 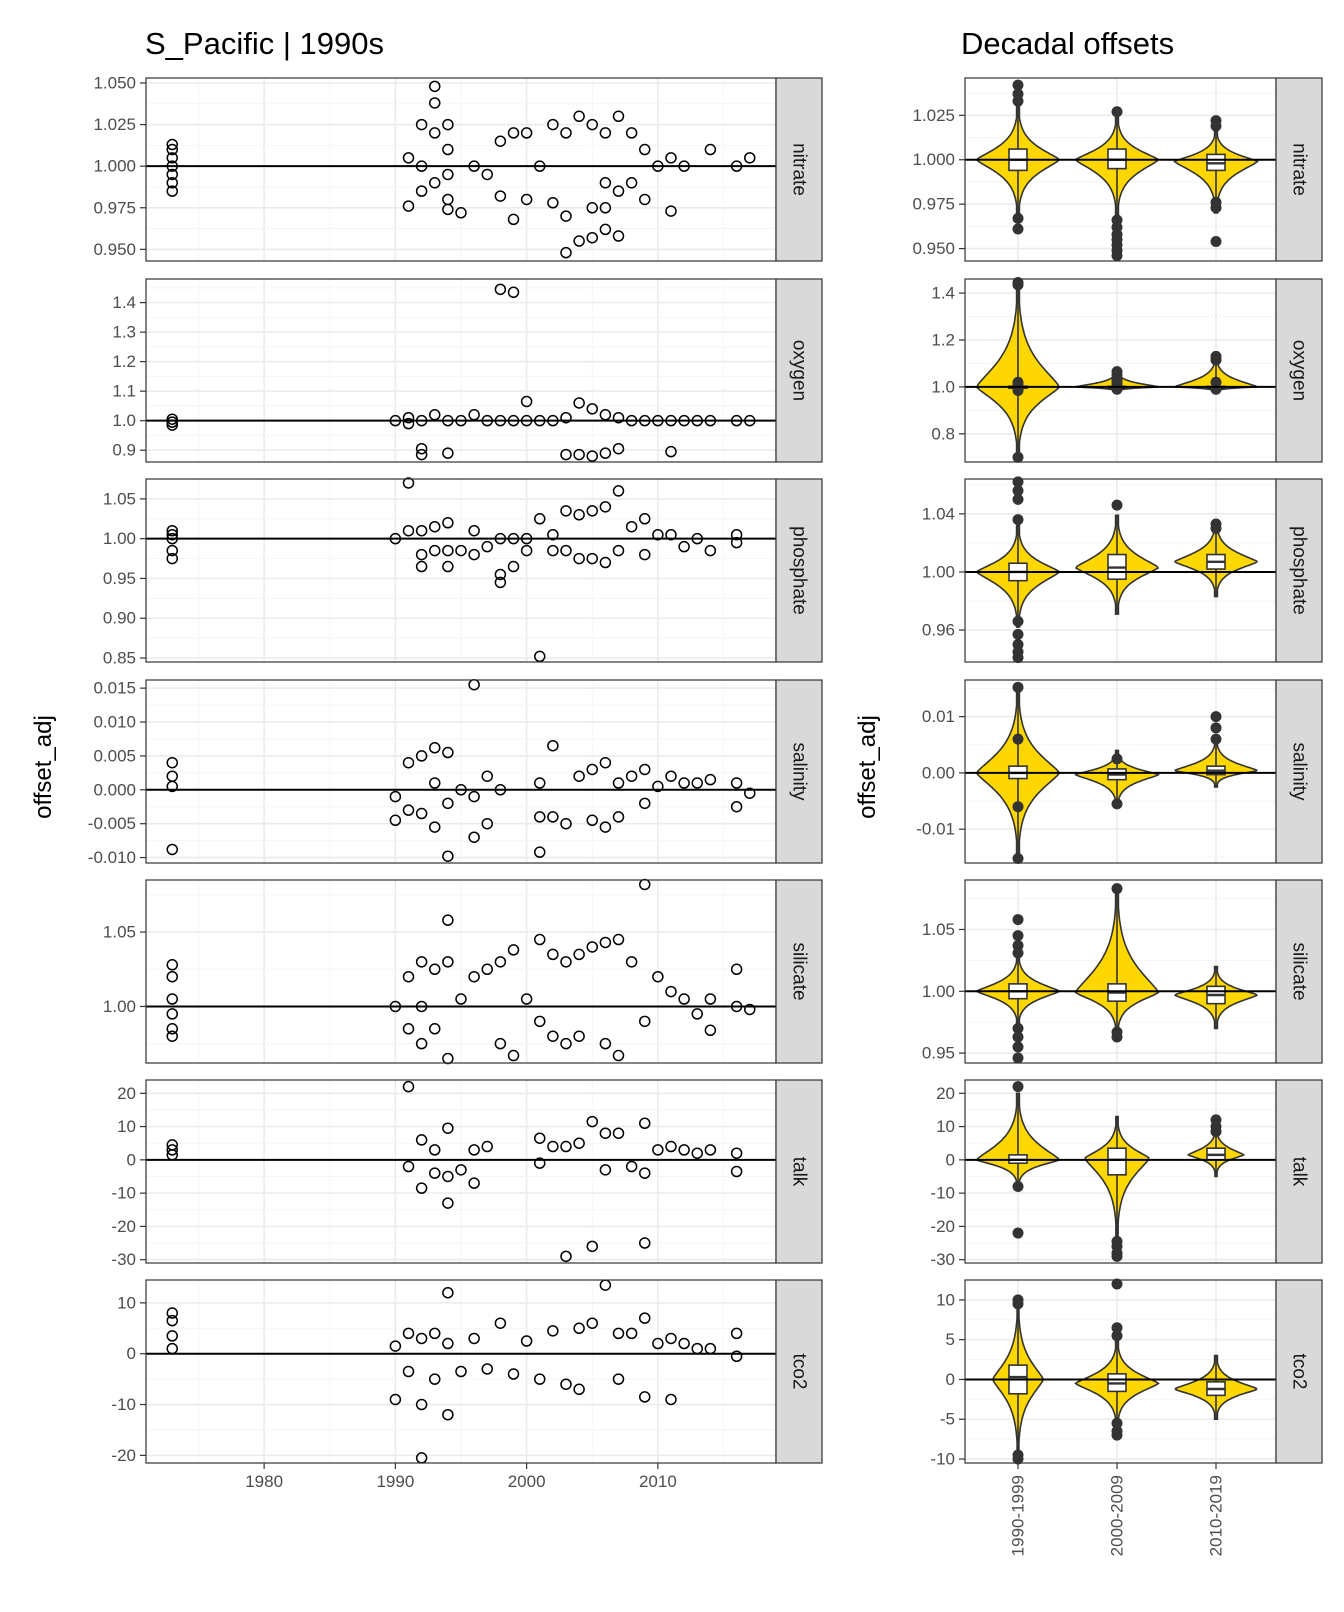 What do you see at coordinates (1216, 1387) in the screenshot?
I see `violin-tco2-violin-2010-2019` at bounding box center [1216, 1387].